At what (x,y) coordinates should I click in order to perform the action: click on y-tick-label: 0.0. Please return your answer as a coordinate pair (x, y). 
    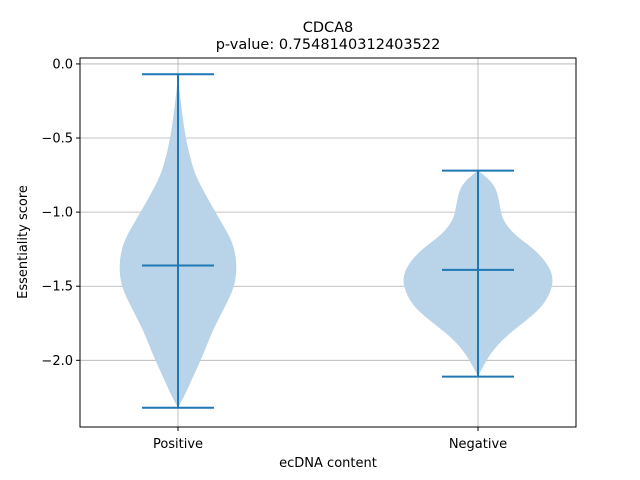
    Looking at the image, I should click on (62, 64).